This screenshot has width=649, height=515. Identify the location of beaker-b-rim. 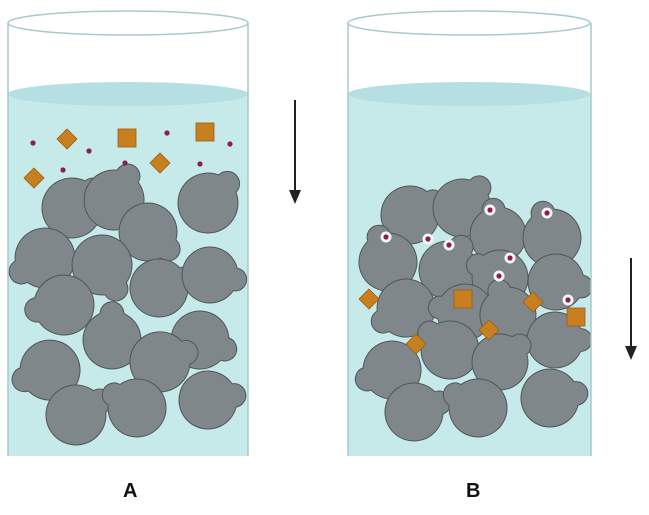
(469, 23).